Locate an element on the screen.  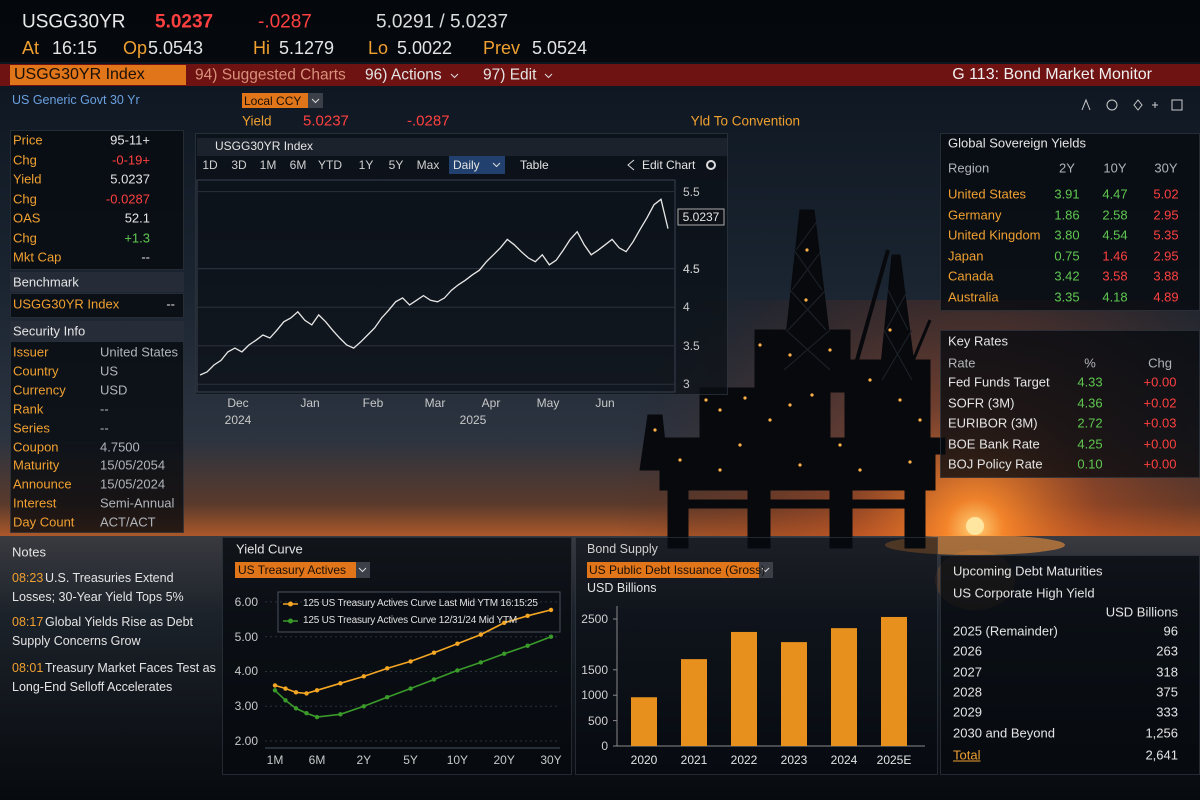
range-button: 3D is located at coordinates (239, 165).